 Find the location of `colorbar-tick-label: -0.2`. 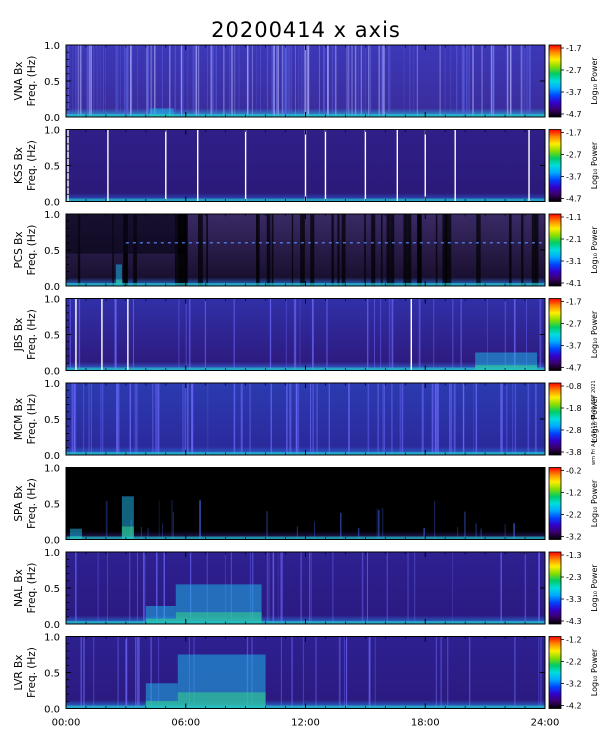

colorbar-tick-label: -0.2 is located at coordinates (574, 471).